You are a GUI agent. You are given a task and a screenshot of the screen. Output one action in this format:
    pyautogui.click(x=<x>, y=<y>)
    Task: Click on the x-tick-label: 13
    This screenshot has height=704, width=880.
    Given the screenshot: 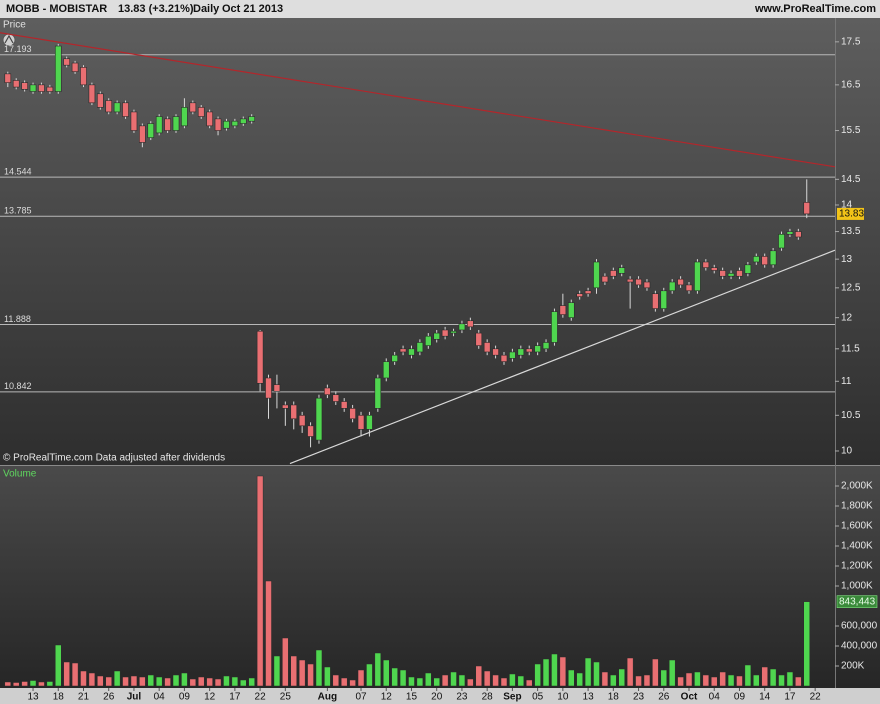 What is the action you would take?
    pyautogui.click(x=589, y=697)
    